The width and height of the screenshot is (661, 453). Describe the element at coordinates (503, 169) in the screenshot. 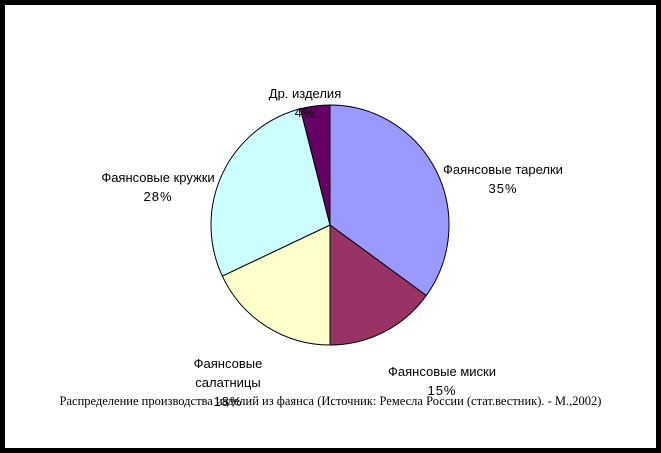

I see `slice-label-text: Фаянсовые тарелки` at that location.